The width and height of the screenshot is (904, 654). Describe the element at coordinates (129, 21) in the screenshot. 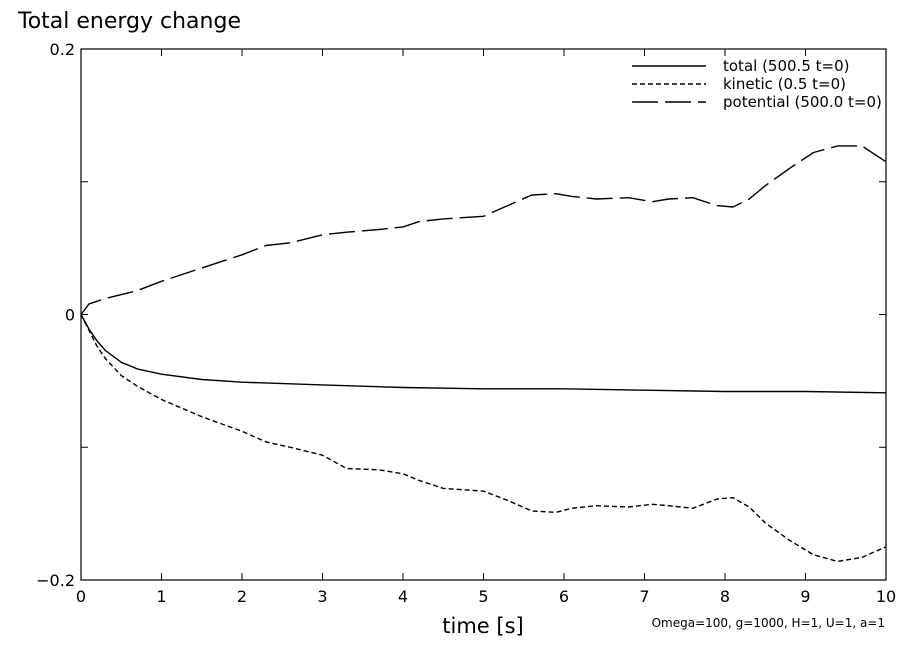

I see `chart-title: Total energy change` at that location.